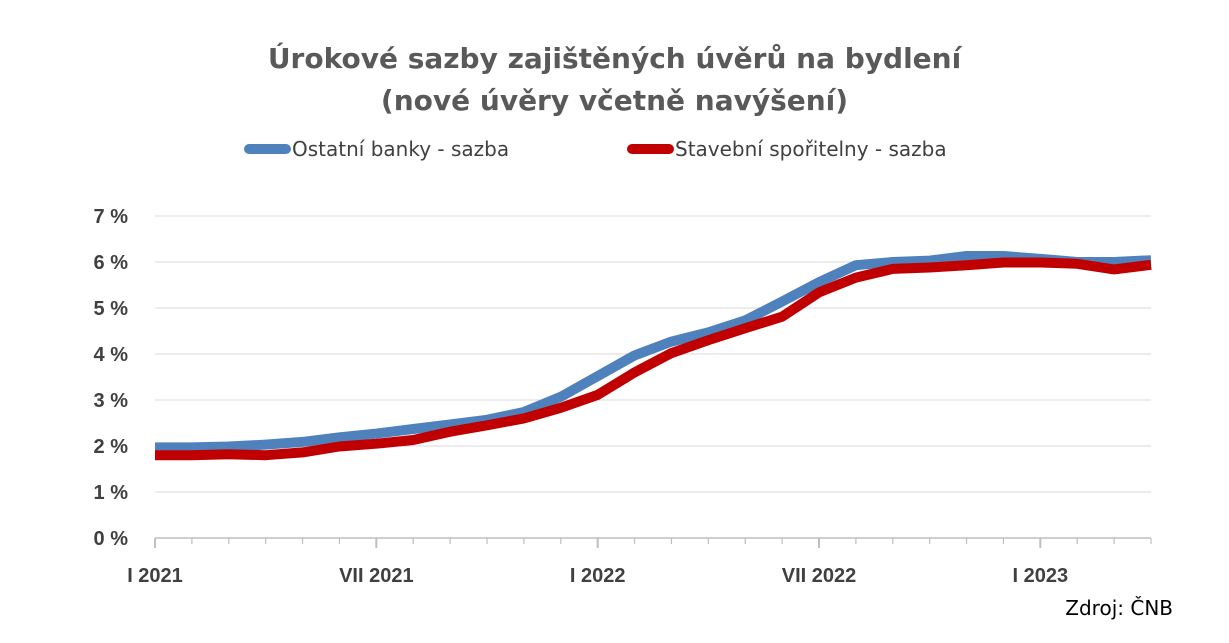 This screenshot has height=643, width=1229. What do you see at coordinates (111, 355) in the screenshot?
I see `y-tick-label: 4 %` at bounding box center [111, 355].